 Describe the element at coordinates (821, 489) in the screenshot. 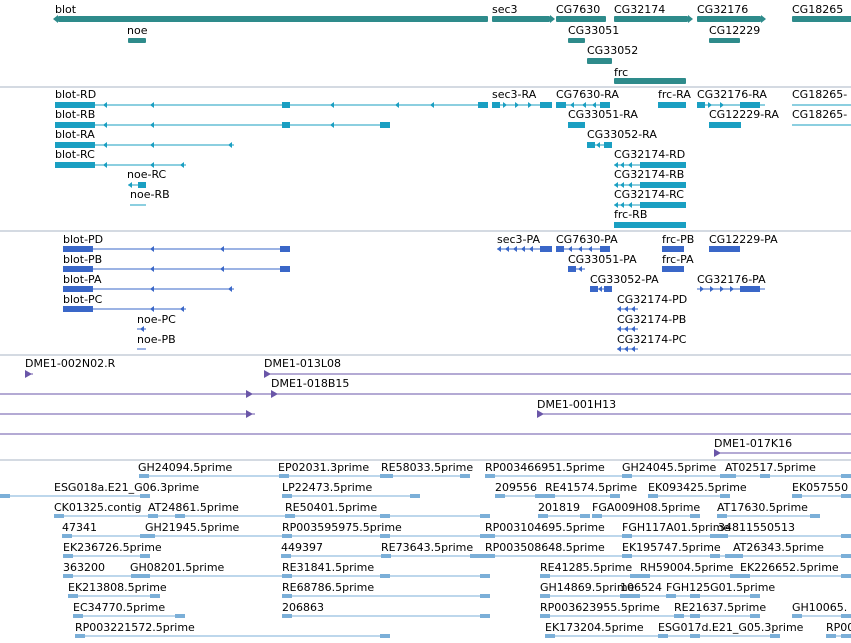

I see `est-item: EK057550` at that location.